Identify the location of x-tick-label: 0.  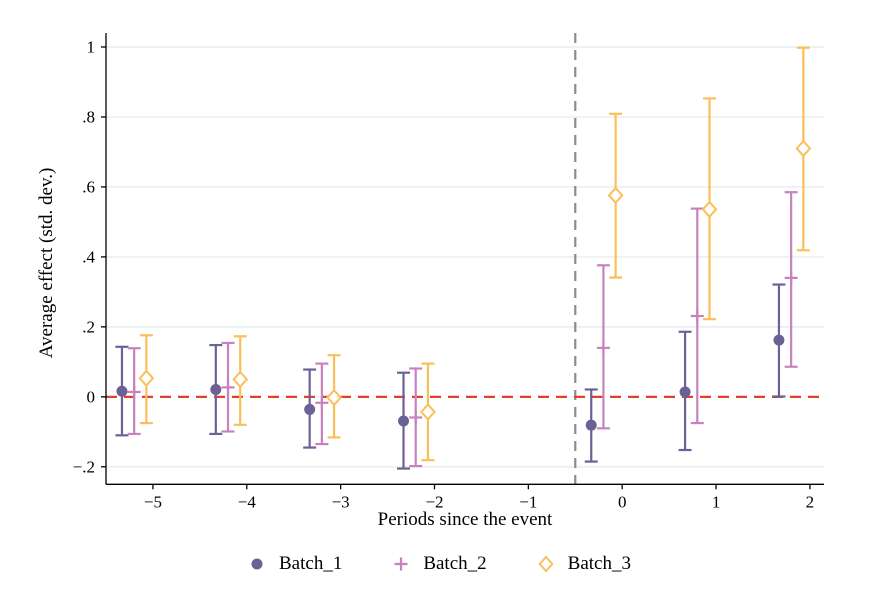
(622, 501).